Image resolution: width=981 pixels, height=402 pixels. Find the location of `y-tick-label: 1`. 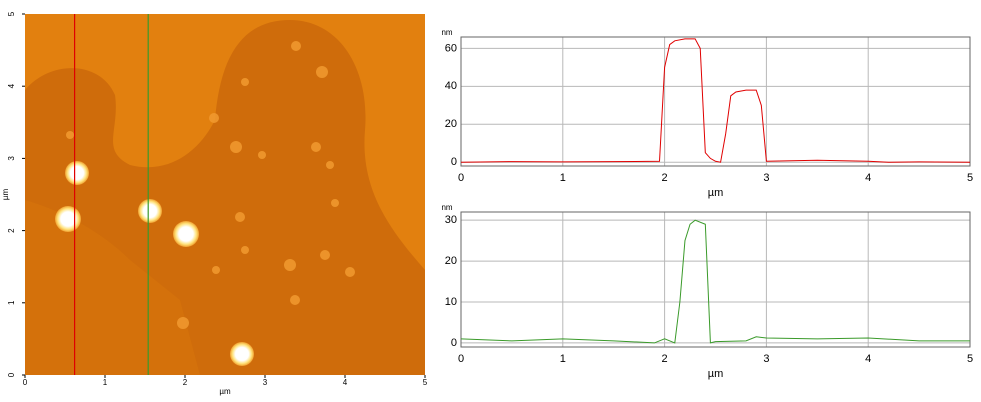

y-tick-label: 1 is located at coordinates (11, 302).